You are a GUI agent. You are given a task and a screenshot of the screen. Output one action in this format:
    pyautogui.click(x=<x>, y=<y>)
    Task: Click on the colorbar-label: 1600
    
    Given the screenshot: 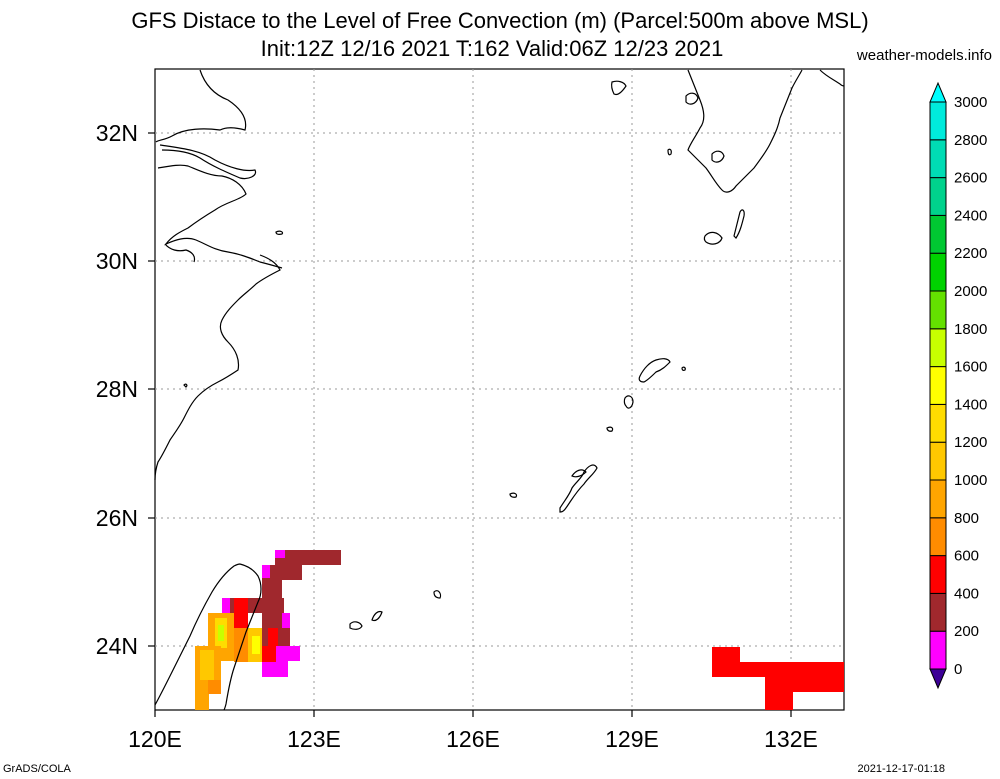 What is the action you would take?
    pyautogui.click(x=970, y=367)
    